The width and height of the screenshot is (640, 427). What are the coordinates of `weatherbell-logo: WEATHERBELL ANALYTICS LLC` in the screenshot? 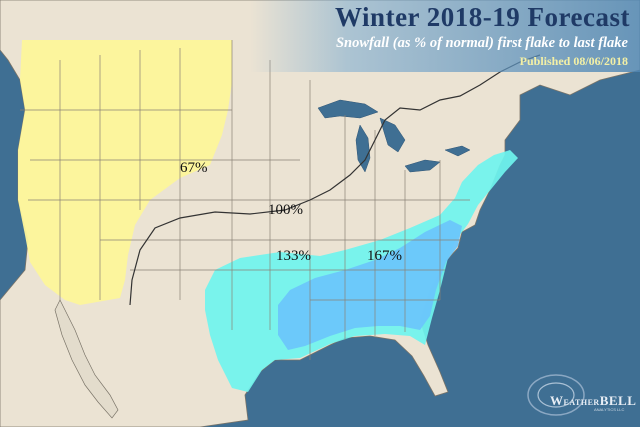 It's located at (580, 395).